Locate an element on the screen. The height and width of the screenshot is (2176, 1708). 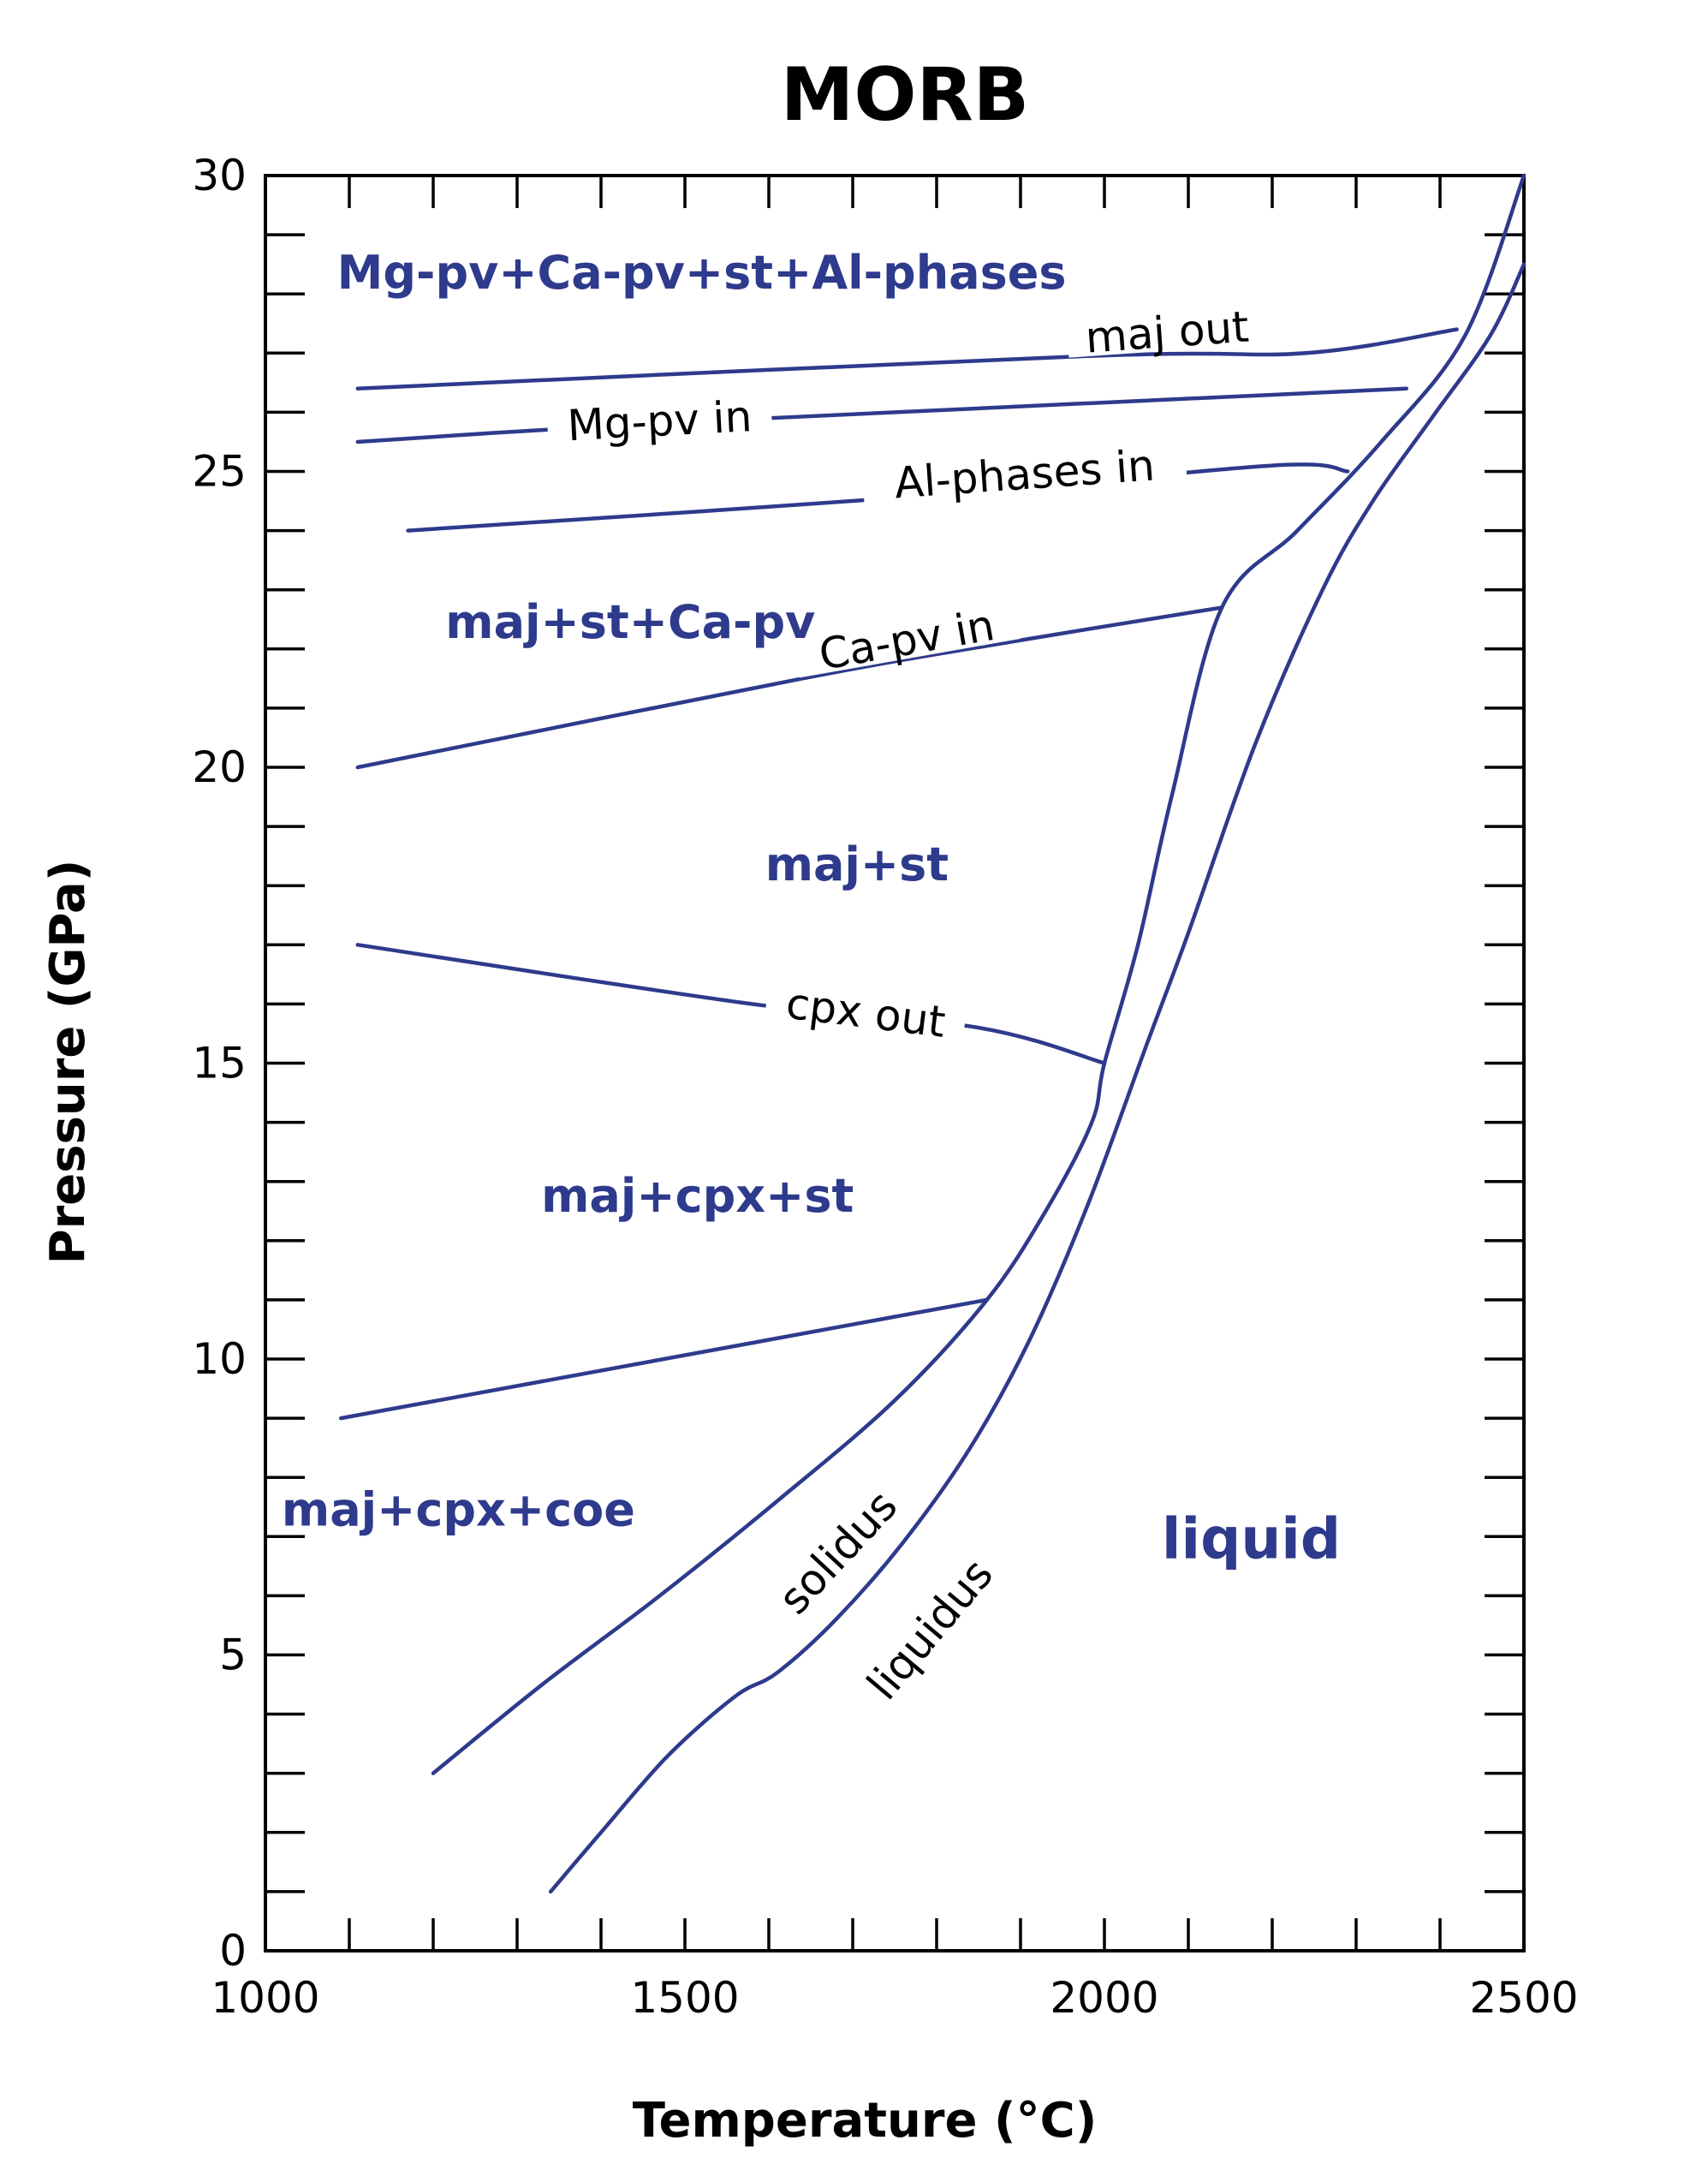
mg-pv-in-label: Mg-pv in is located at coordinates (659, 420).